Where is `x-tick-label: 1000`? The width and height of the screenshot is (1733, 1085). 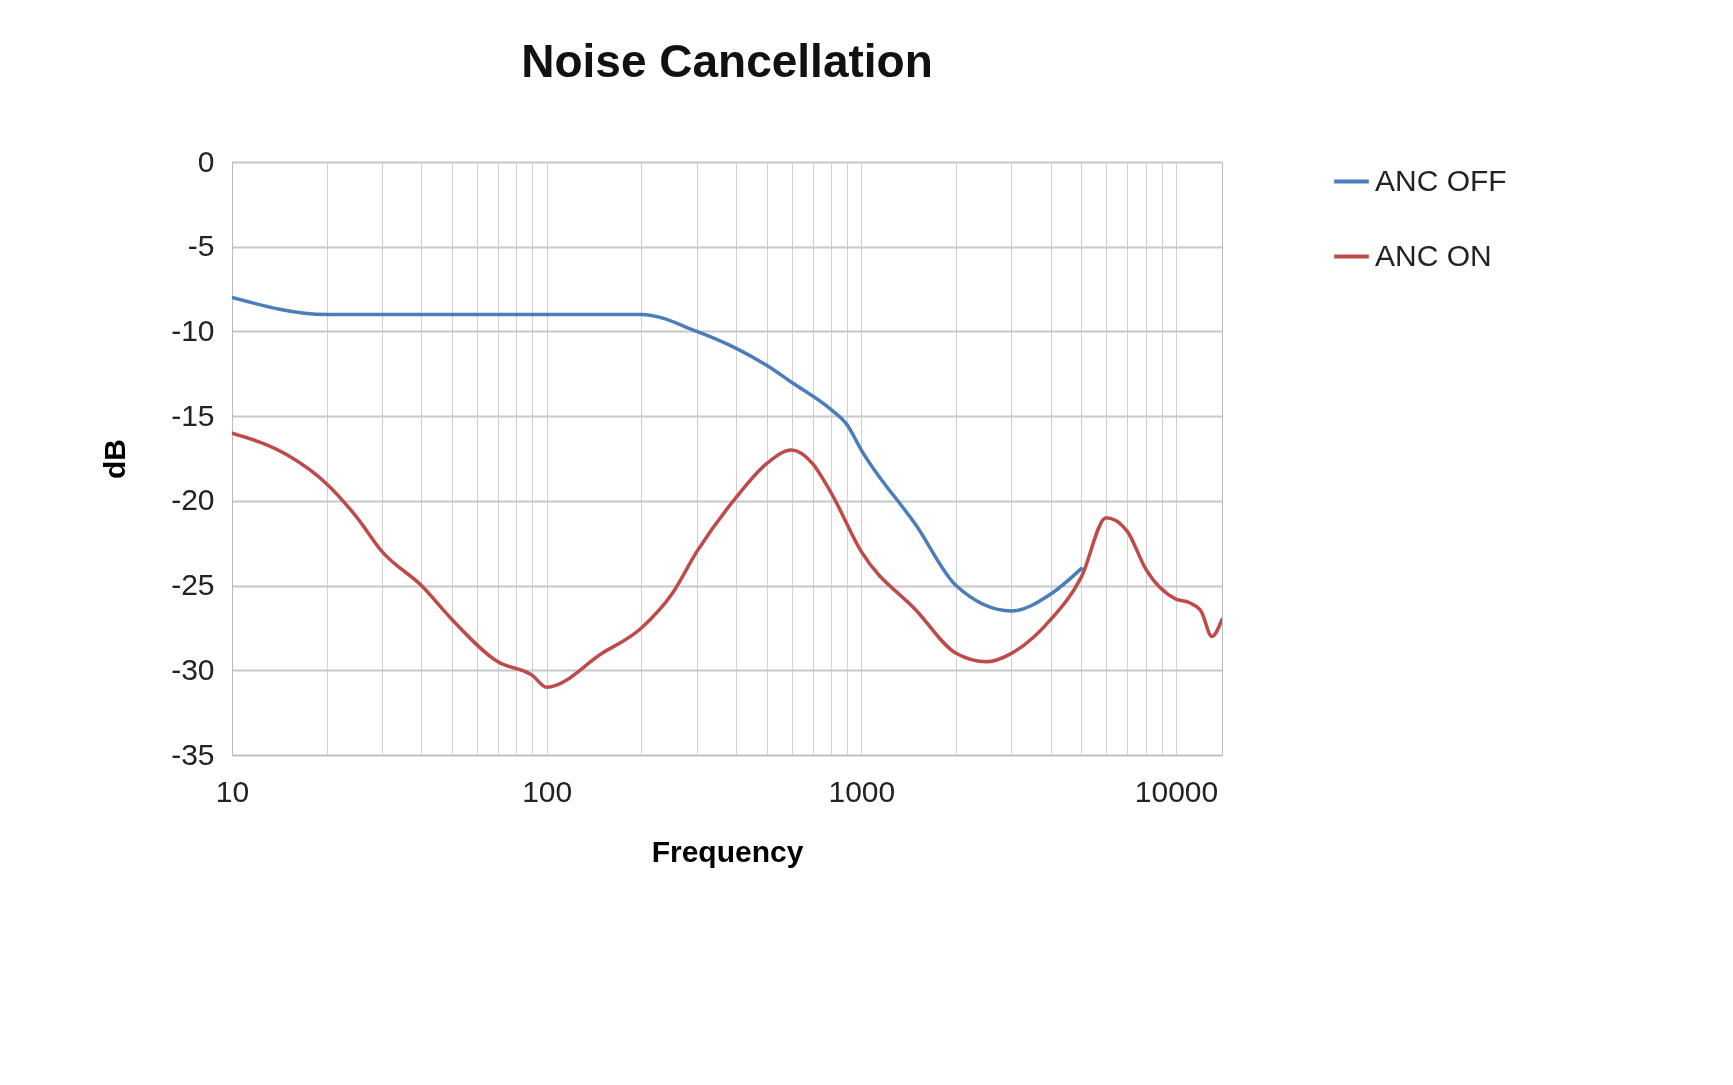
x-tick-label: 1000 is located at coordinates (862, 791).